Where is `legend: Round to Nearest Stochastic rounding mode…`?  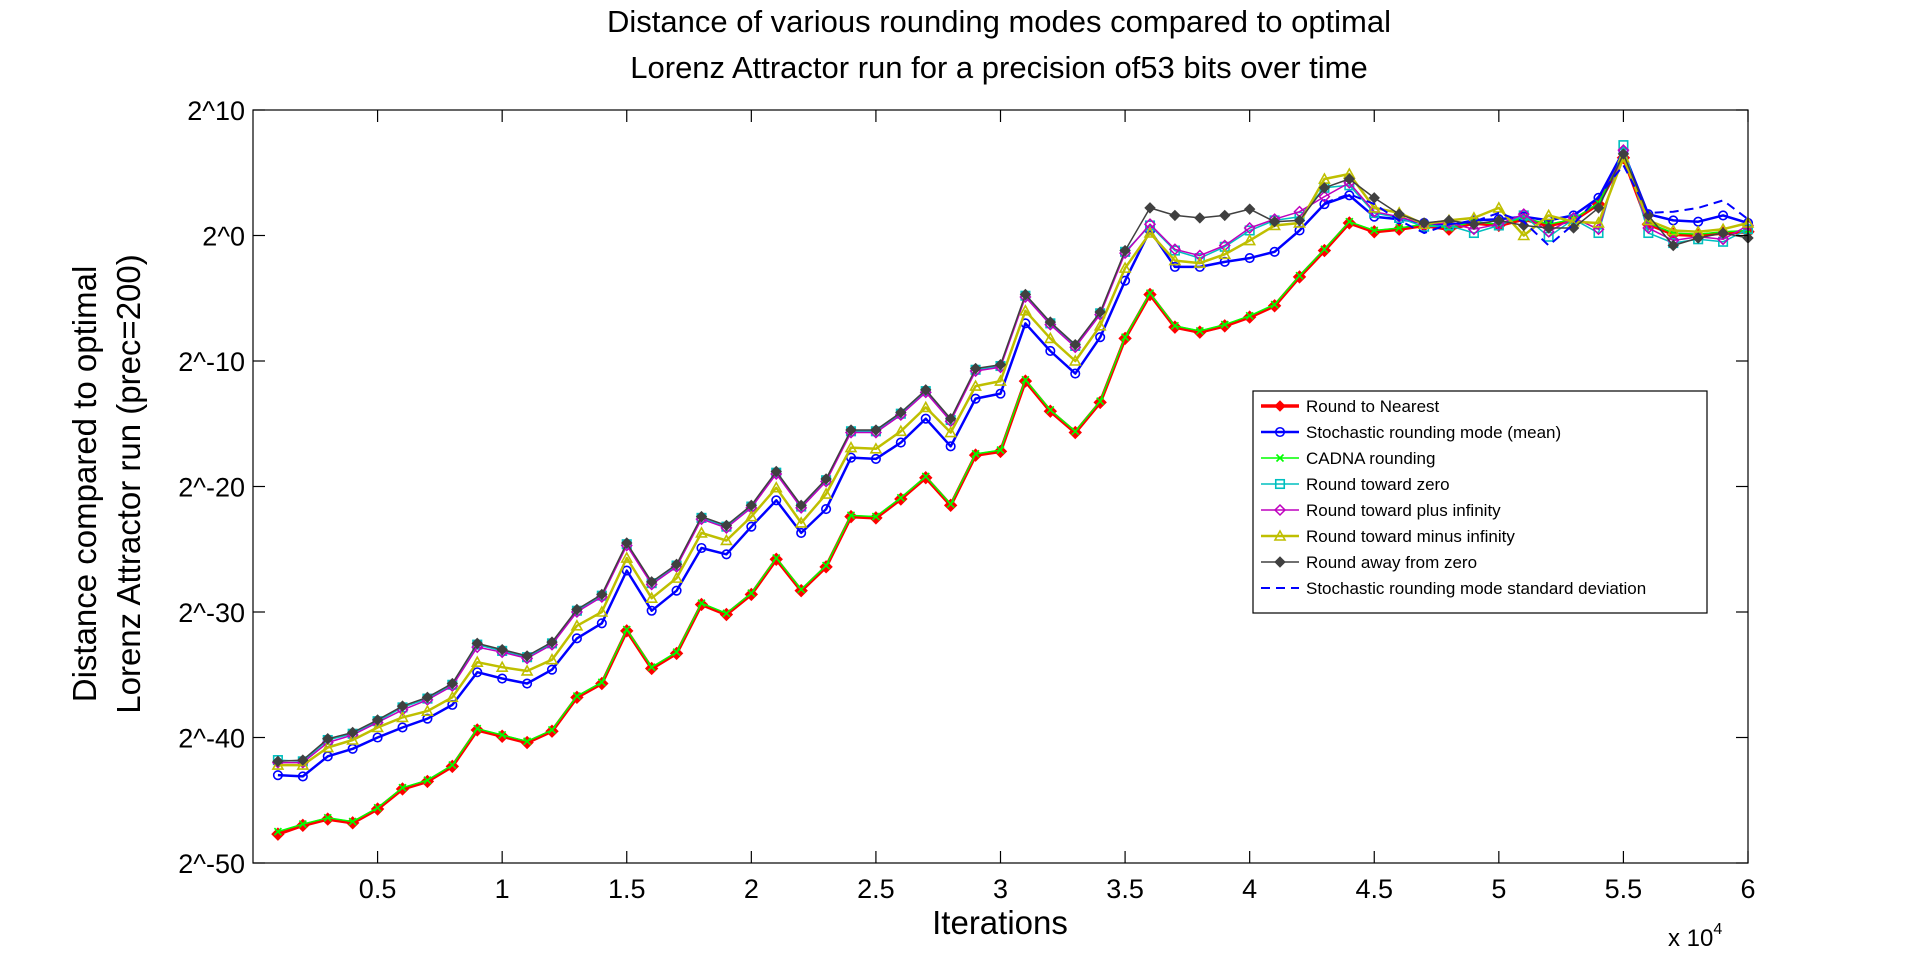 legend: Round to Nearest Stochastic rounding mode… is located at coordinates (1480, 502).